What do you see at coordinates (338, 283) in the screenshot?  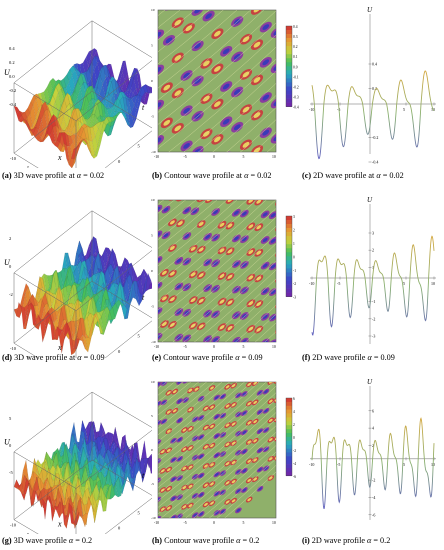 I see `x-tick-label: -5` at bounding box center [338, 283].